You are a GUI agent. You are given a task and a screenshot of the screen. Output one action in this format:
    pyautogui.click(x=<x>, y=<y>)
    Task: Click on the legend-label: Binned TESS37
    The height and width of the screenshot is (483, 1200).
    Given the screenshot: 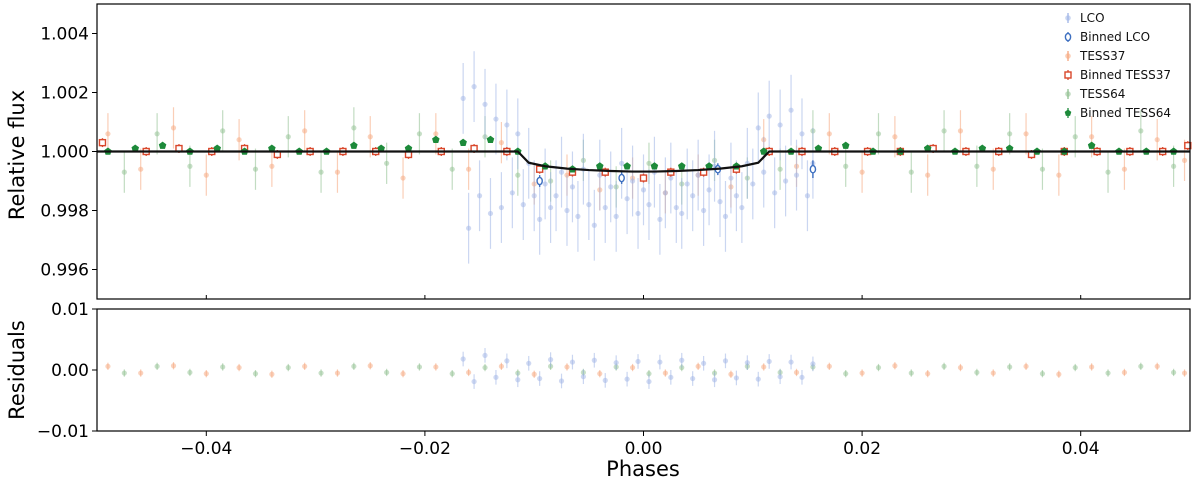 What is the action you would take?
    pyautogui.click(x=1125, y=75)
    